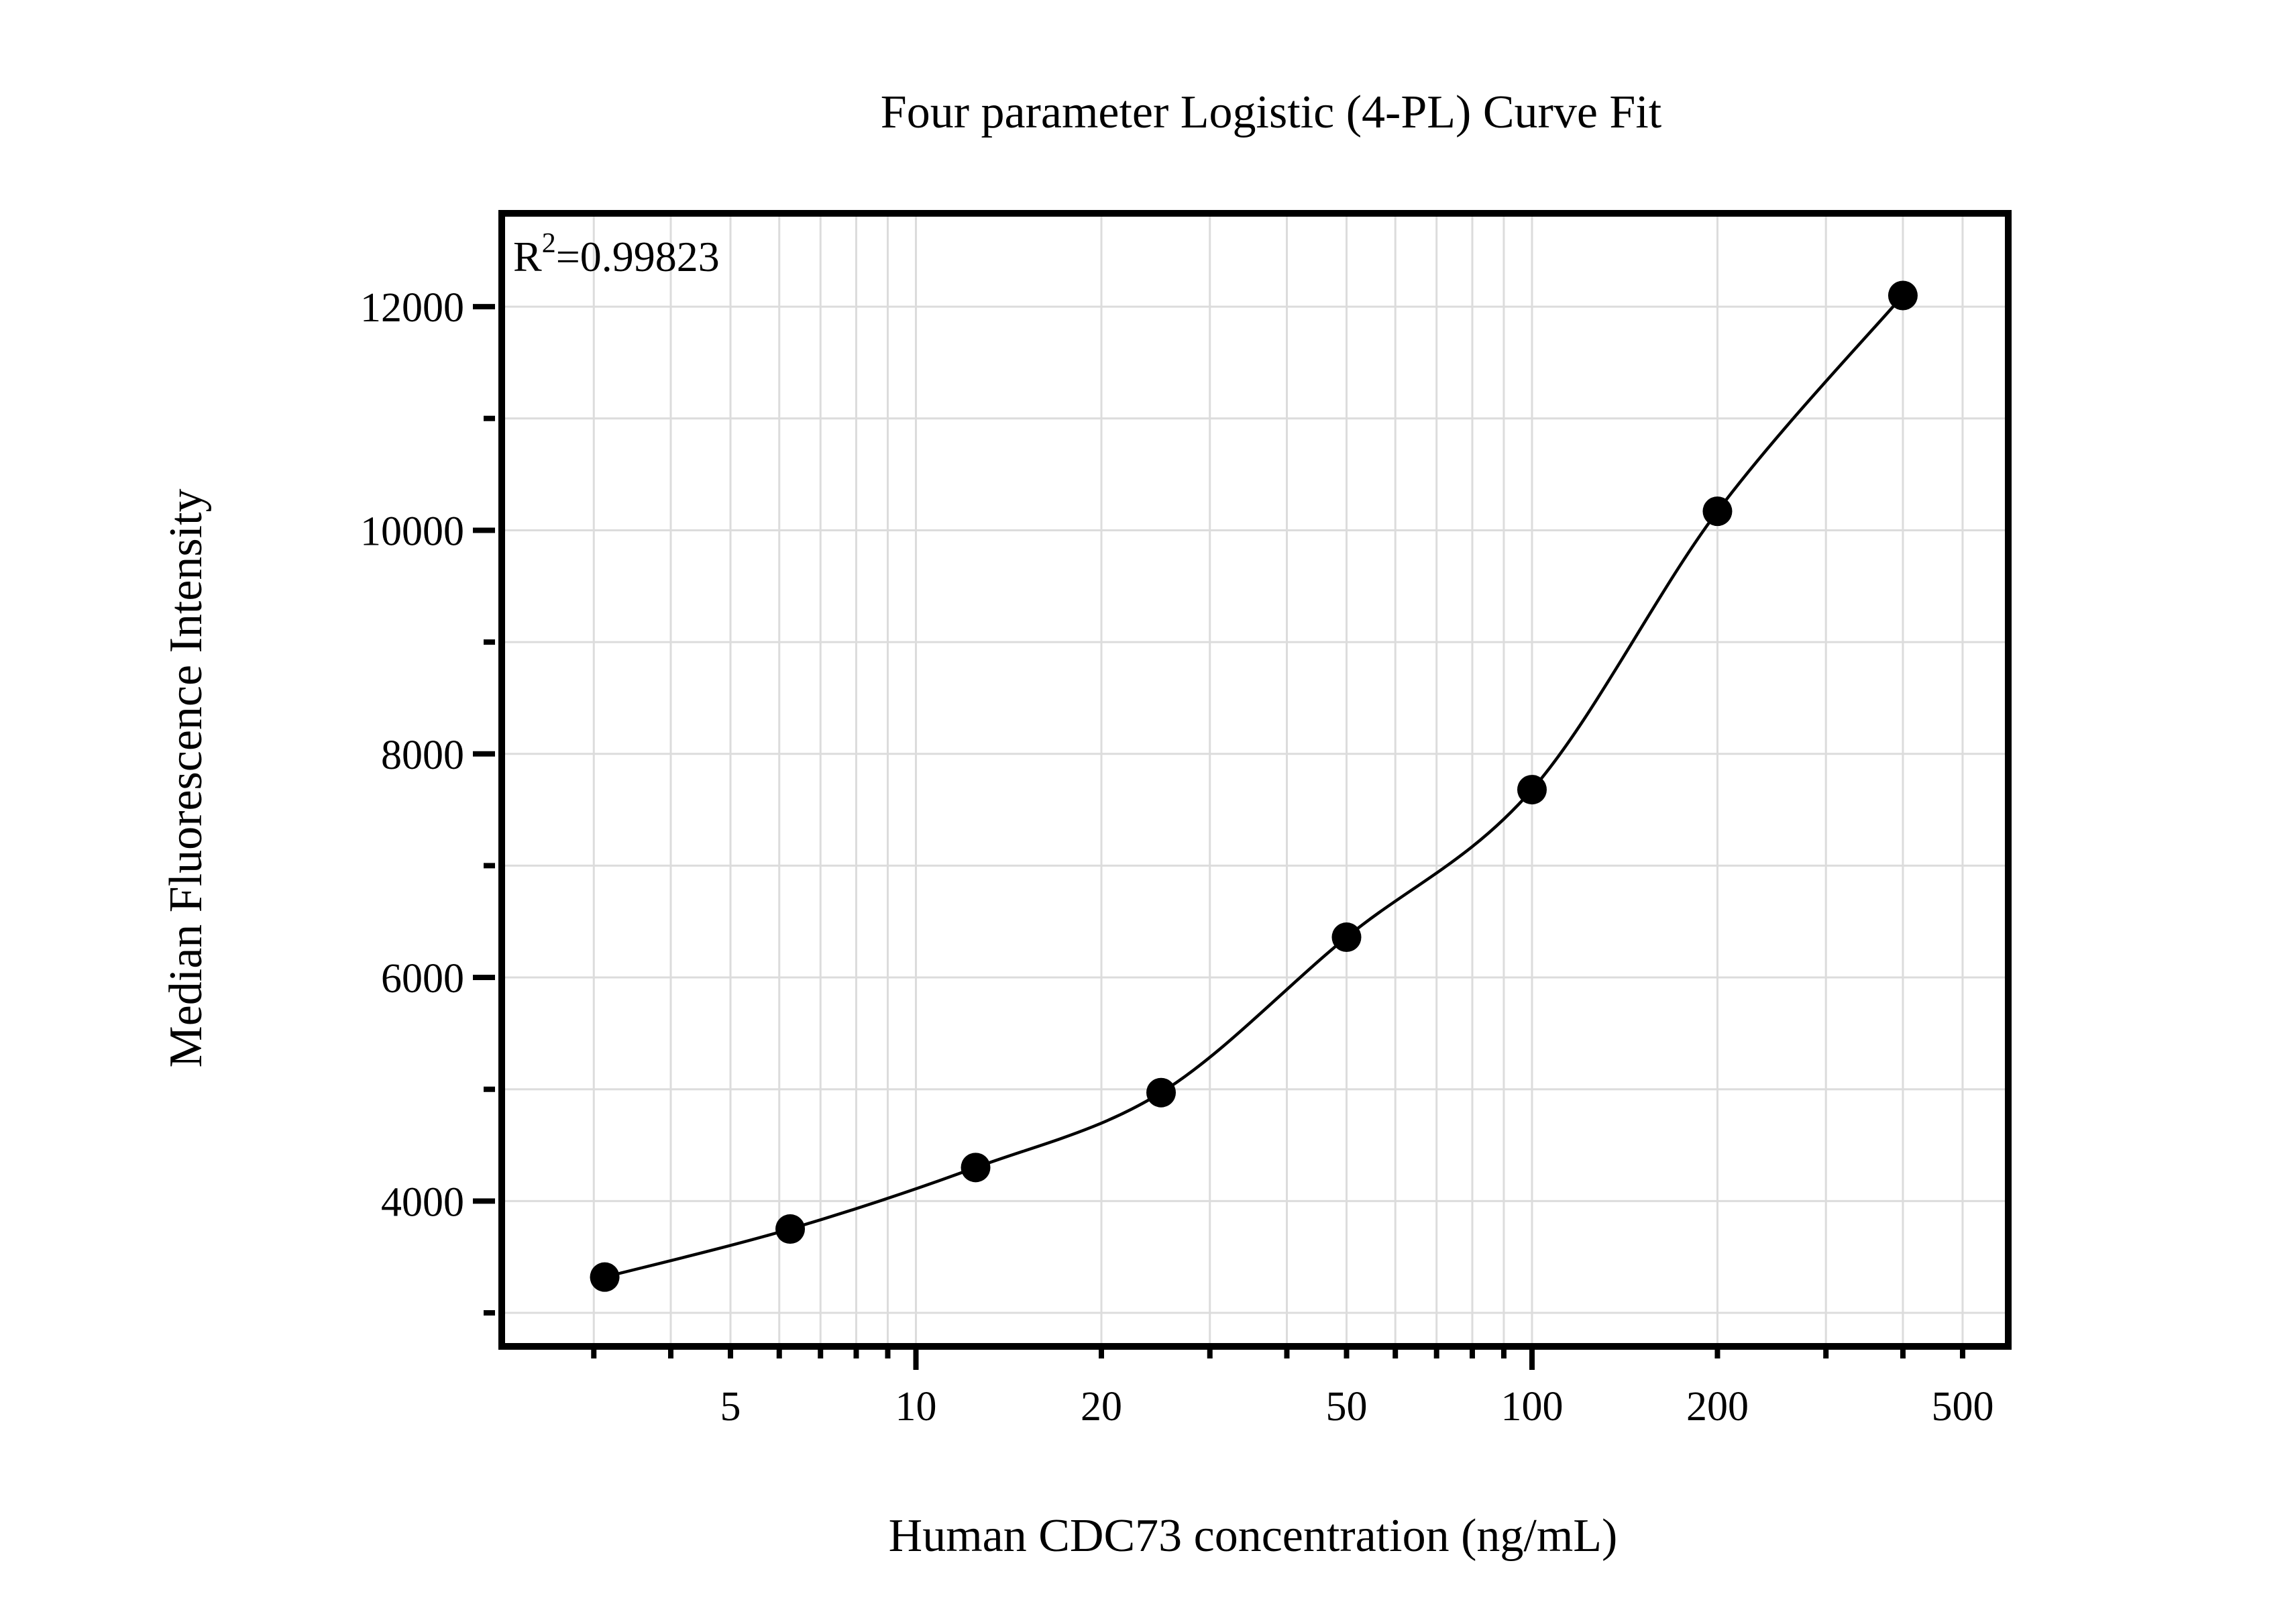 The height and width of the screenshot is (1604, 2296). Describe the element at coordinates (976, 1168) in the screenshot. I see `data-point-12.5` at that location.